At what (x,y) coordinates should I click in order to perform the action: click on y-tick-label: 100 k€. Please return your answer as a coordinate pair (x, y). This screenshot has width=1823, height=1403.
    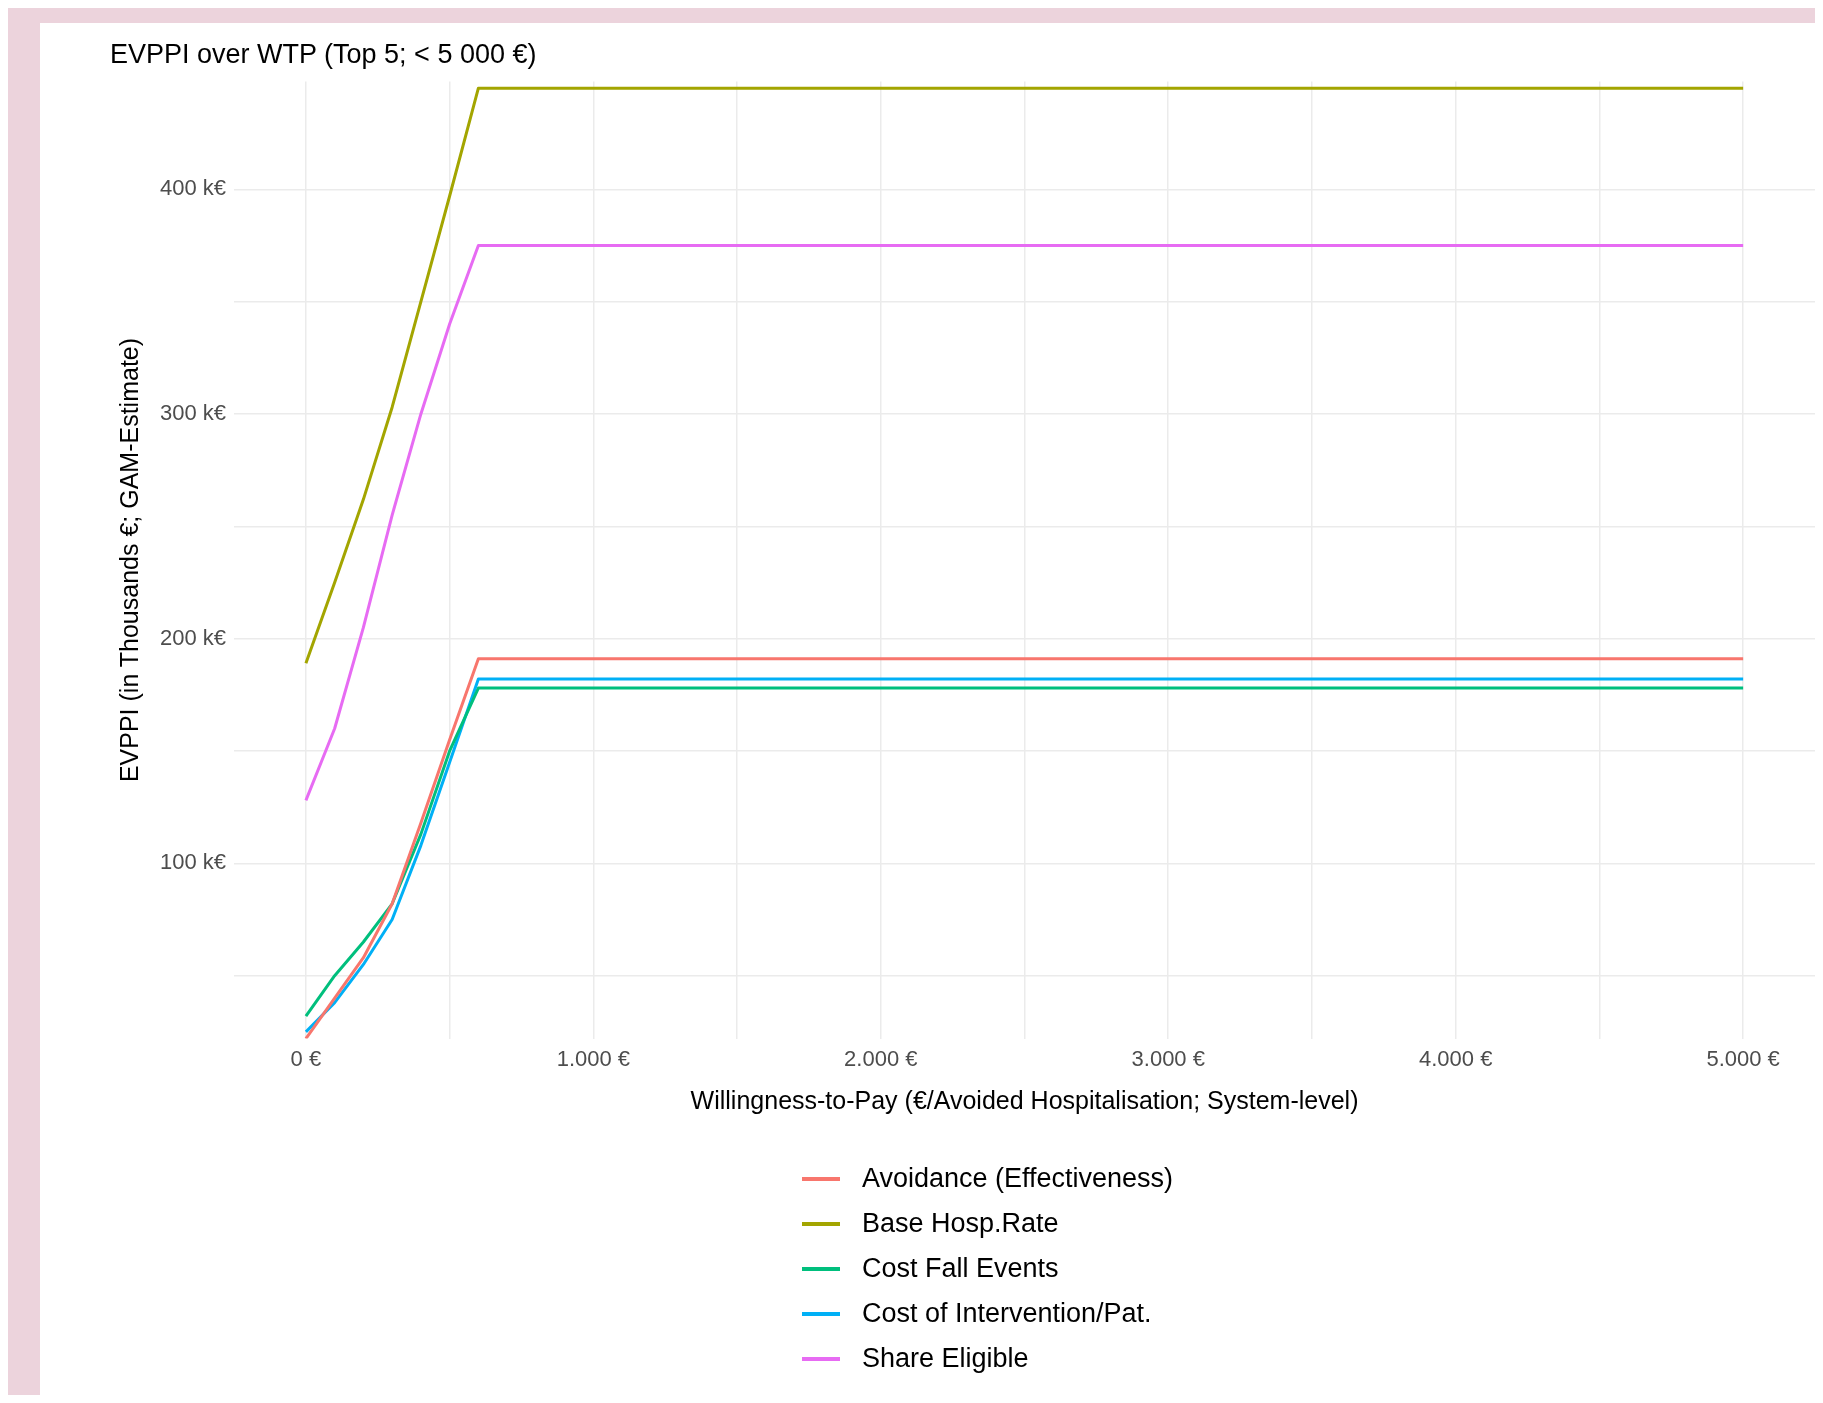
    Looking at the image, I should click on (193, 862).